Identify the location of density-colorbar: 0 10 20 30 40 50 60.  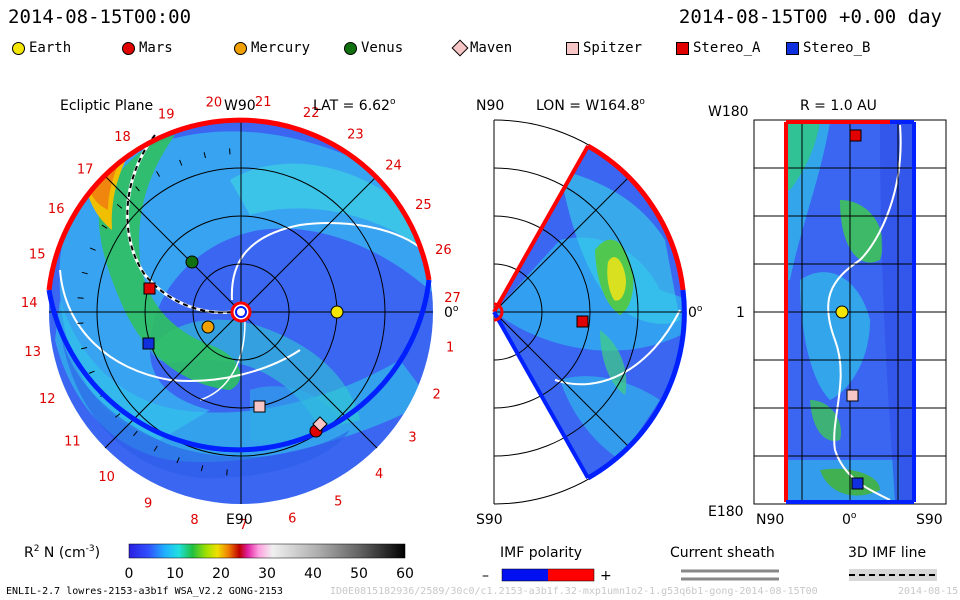
(269, 562).